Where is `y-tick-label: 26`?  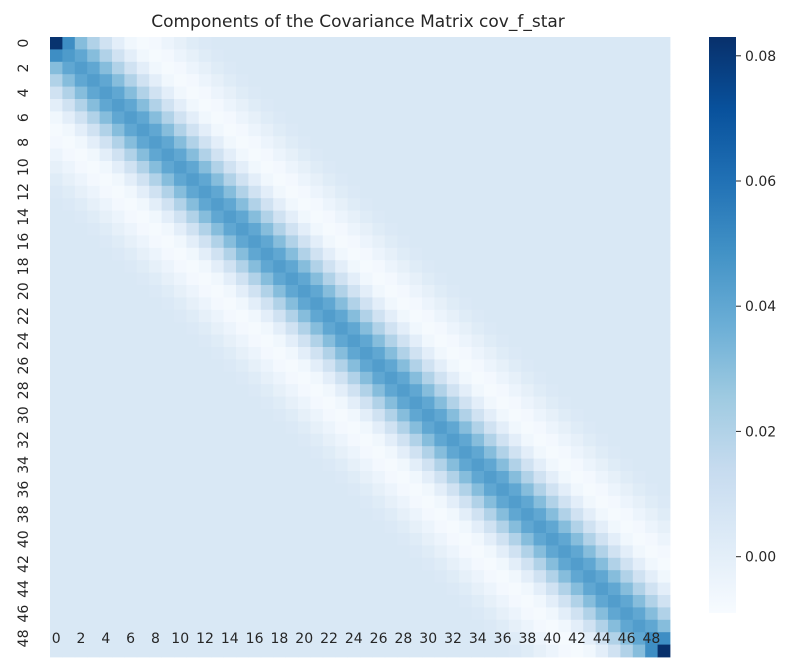
y-tick-label: 26 is located at coordinates (24, 366).